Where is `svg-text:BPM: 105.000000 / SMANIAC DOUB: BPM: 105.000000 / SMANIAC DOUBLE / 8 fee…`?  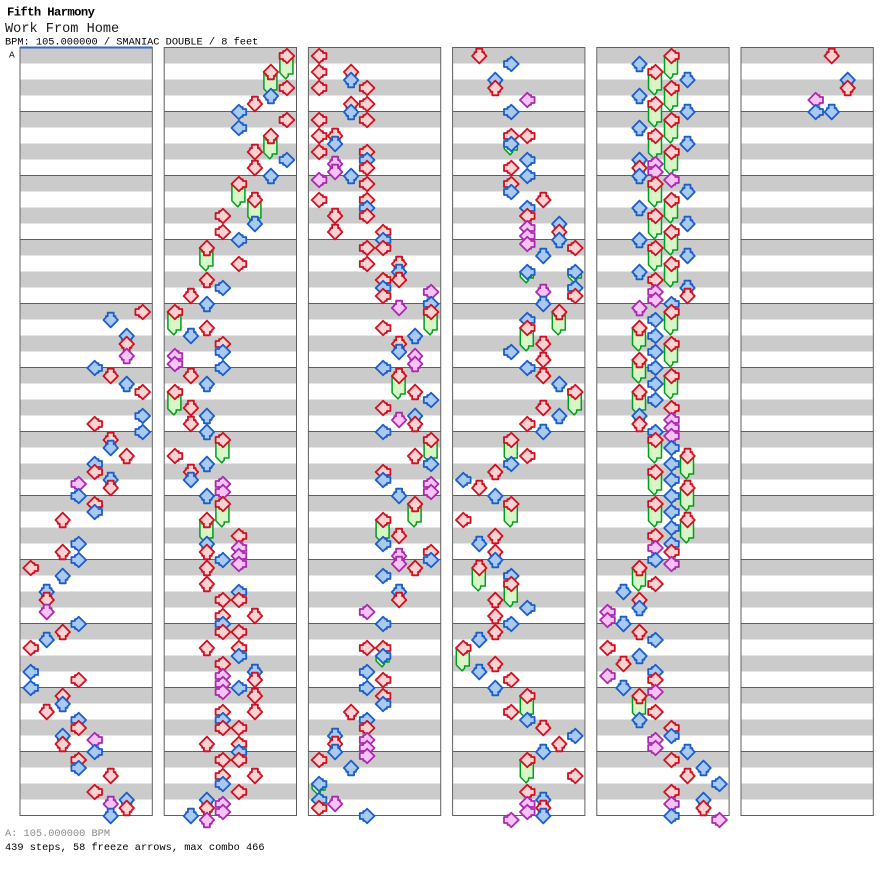
svg-text:BPM: 105.000000 / SMANIAC DOUB: BPM: 105.000000 / SMANIAC DOUBLE / 8 fee… is located at coordinates (131, 42).